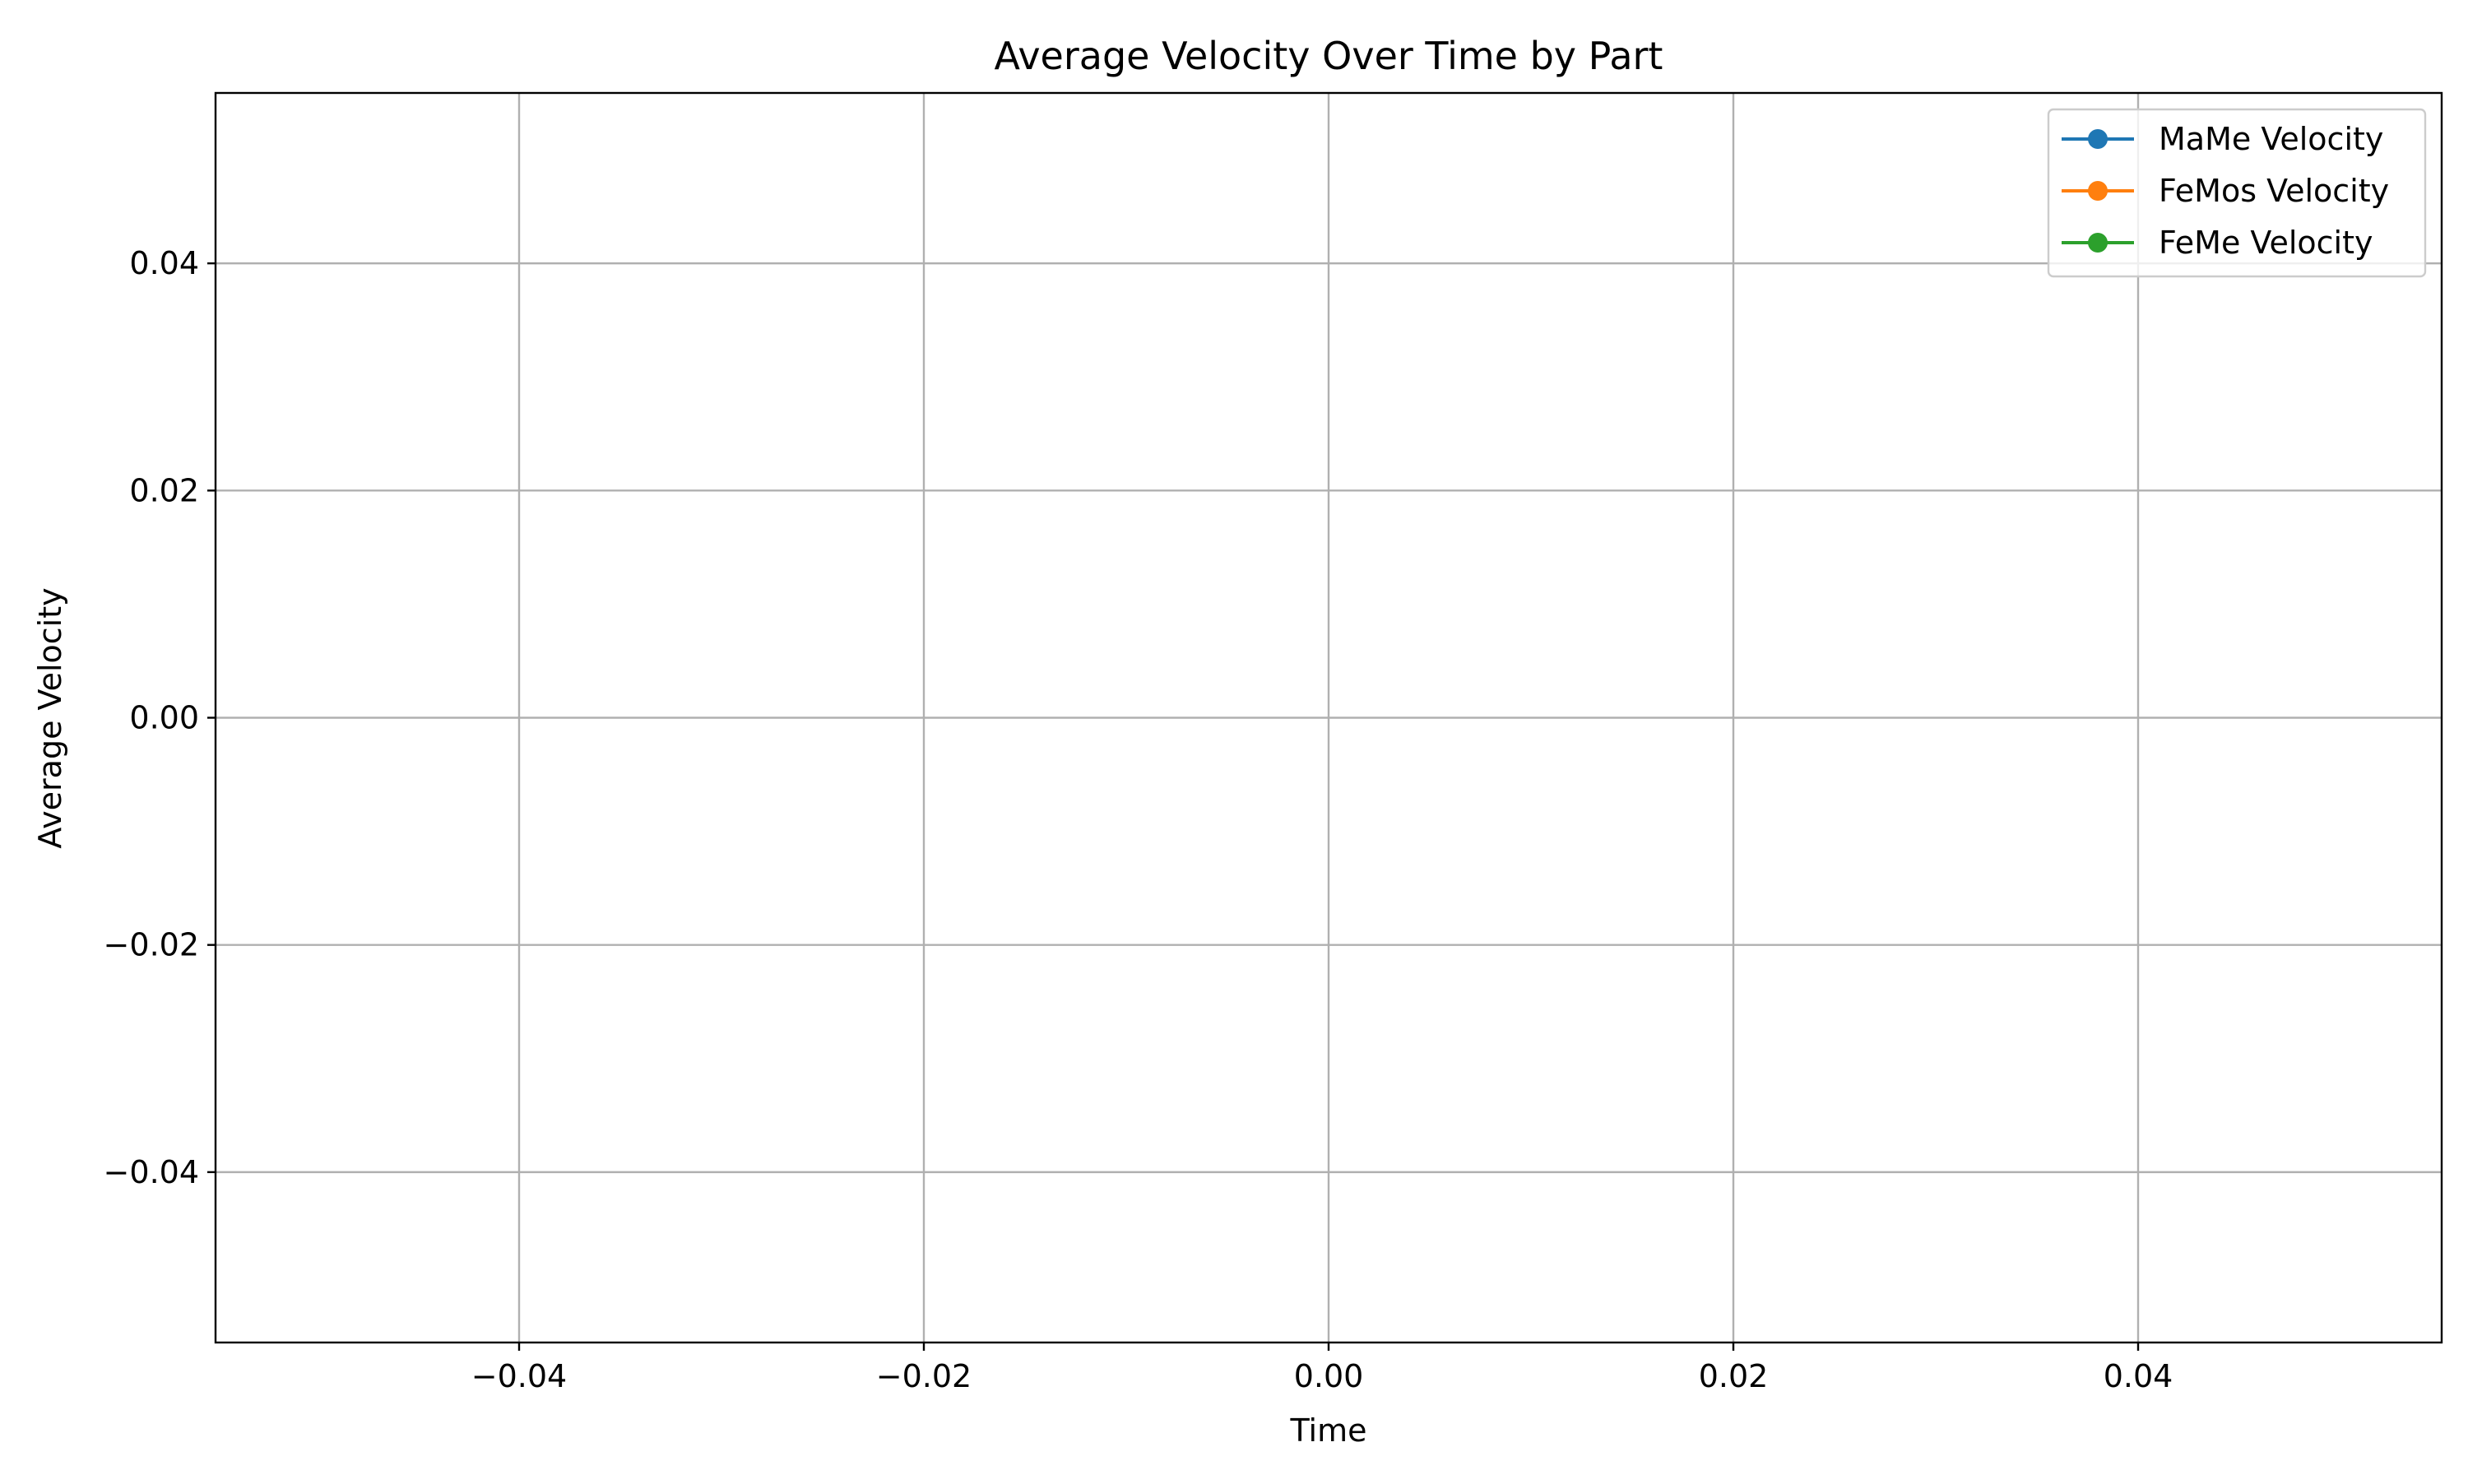 This screenshot has height=1484, width=2468. Describe the element at coordinates (151, 945) in the screenshot. I see `y-tick-label: −0.02` at that location.